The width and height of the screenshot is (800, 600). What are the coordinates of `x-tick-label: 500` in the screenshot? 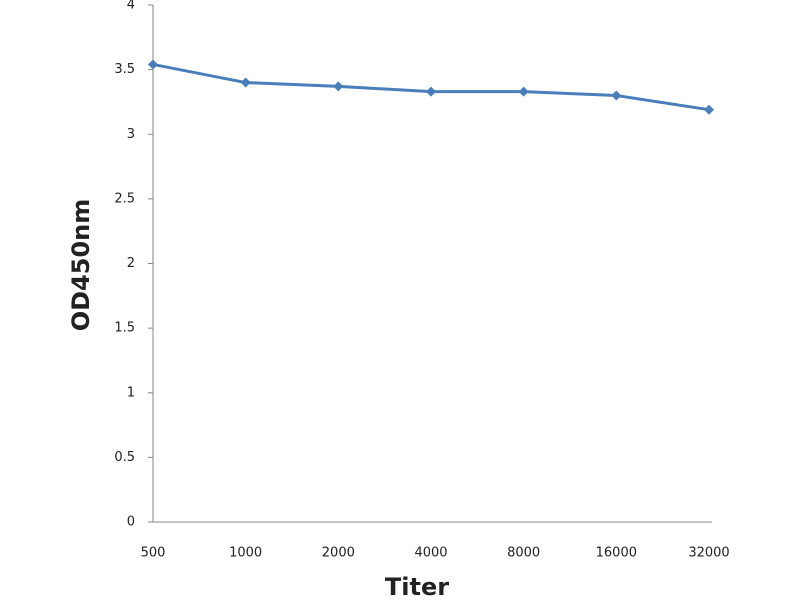 It's located at (153, 553).